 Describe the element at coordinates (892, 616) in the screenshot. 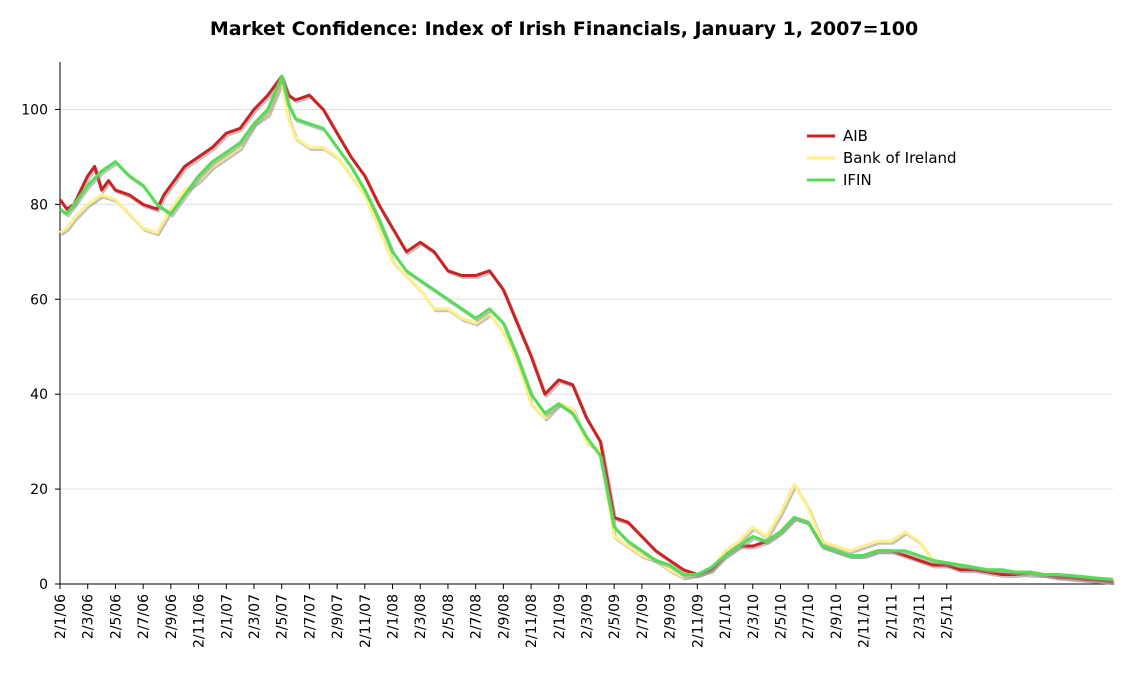

I see `x-tick-label: 2/1/11` at that location.